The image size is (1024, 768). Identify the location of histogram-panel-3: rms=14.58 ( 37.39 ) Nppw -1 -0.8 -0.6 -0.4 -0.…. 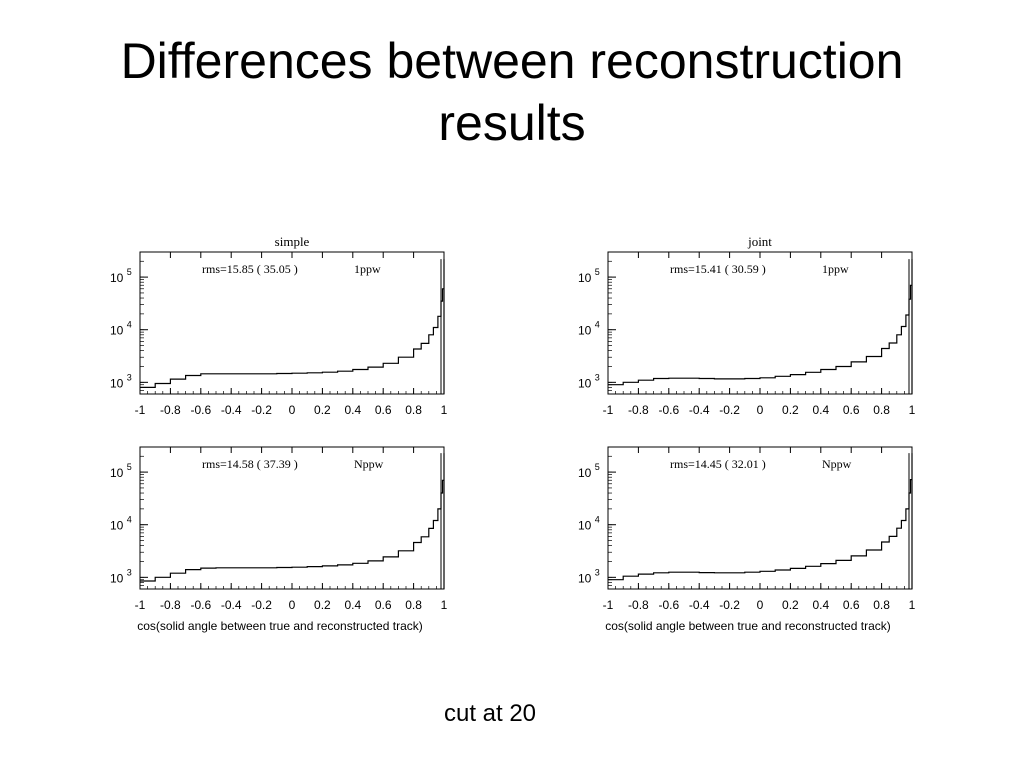
(279, 539).